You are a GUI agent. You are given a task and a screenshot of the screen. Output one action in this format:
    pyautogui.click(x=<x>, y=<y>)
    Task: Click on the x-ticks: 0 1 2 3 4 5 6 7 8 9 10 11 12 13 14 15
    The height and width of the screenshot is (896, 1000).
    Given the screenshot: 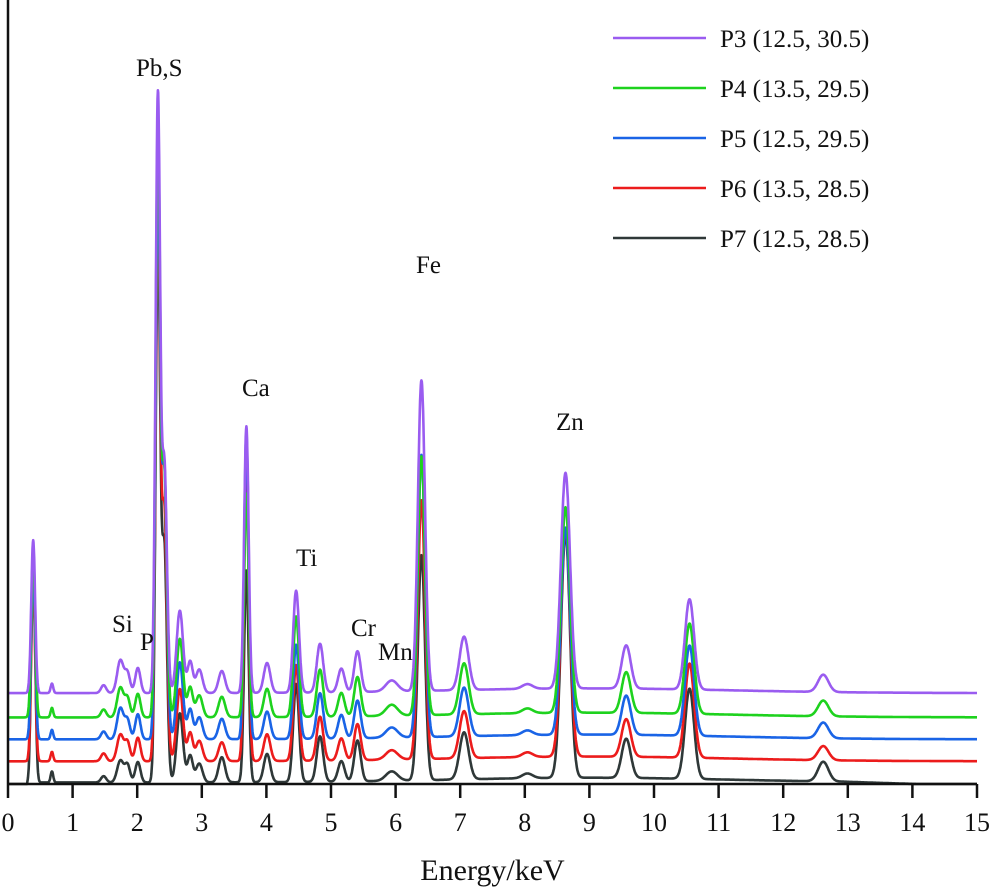 What is the action you would take?
    pyautogui.click(x=496, y=810)
    